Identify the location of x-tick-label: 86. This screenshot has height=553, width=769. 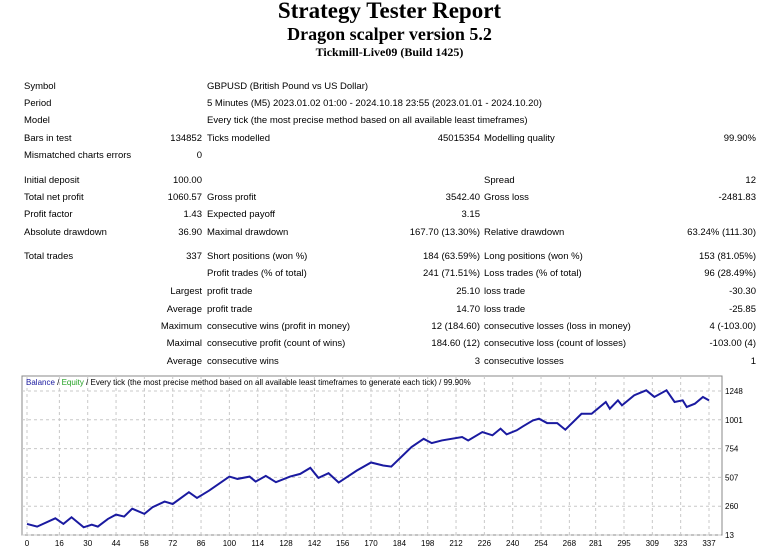
(201, 543).